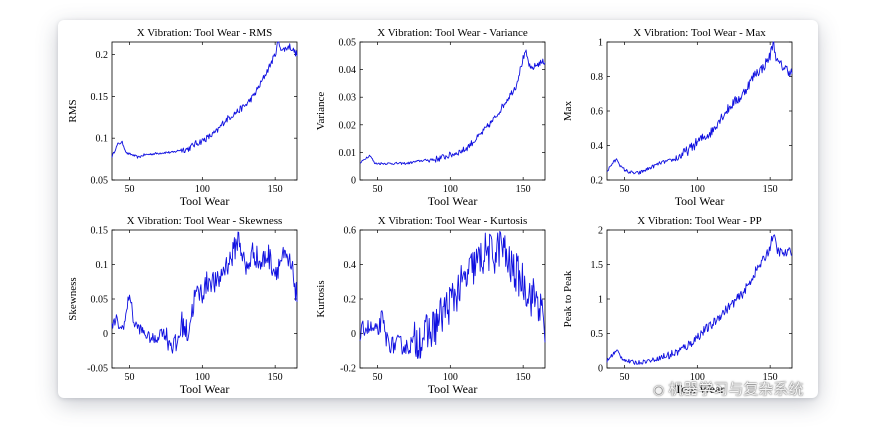 The image size is (869, 439). What do you see at coordinates (202, 189) in the screenshot?
I see `rms-x-tick-label: 100` at bounding box center [202, 189].